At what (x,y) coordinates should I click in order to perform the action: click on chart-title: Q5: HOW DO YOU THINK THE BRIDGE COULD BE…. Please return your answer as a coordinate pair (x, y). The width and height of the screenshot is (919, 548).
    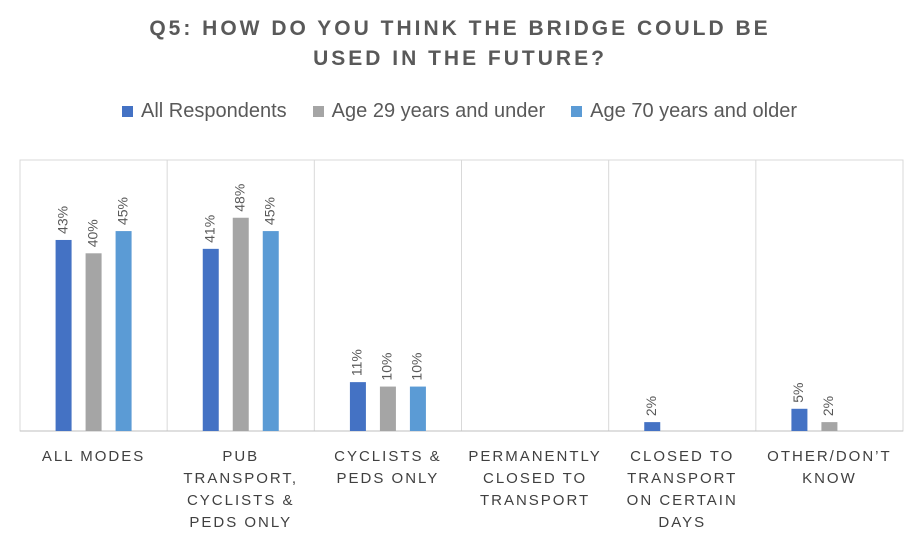
    Looking at the image, I should click on (460, 43).